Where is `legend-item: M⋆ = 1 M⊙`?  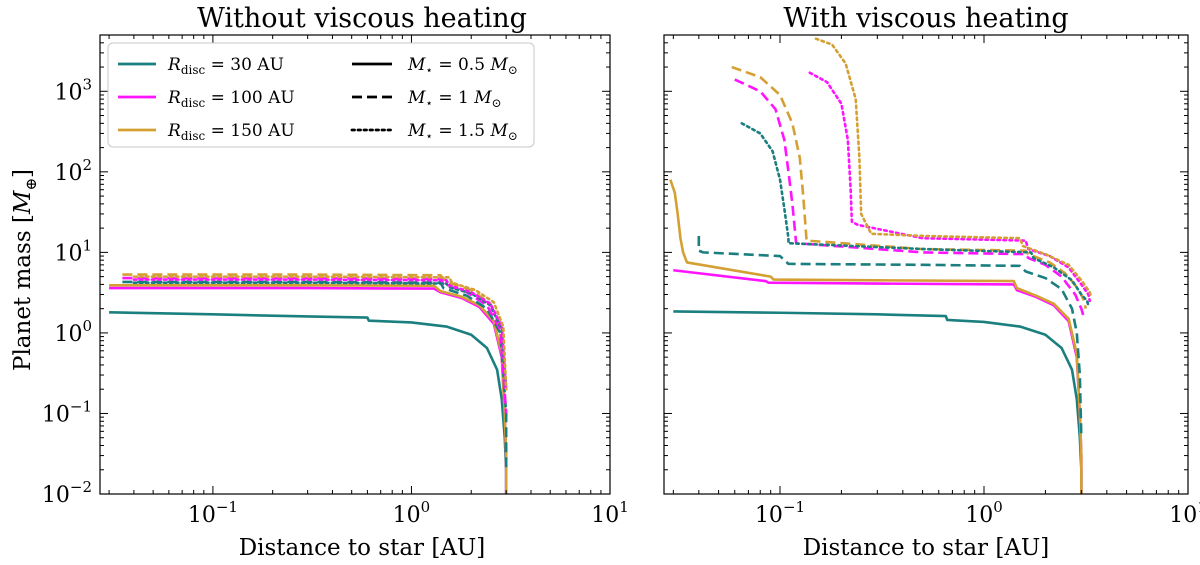 legend-item: M⋆ = 1 M⊙ is located at coordinates (427, 99).